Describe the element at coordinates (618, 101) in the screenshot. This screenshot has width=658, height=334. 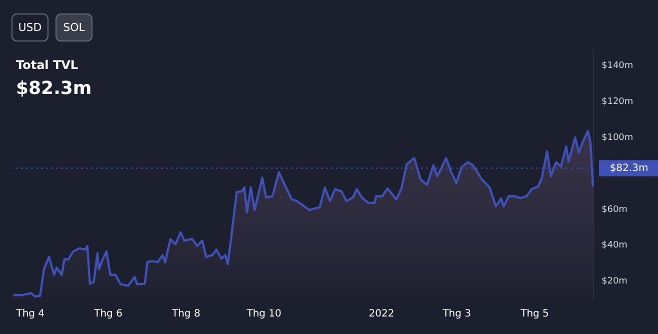
I see `y-tick-label: $120m` at that location.